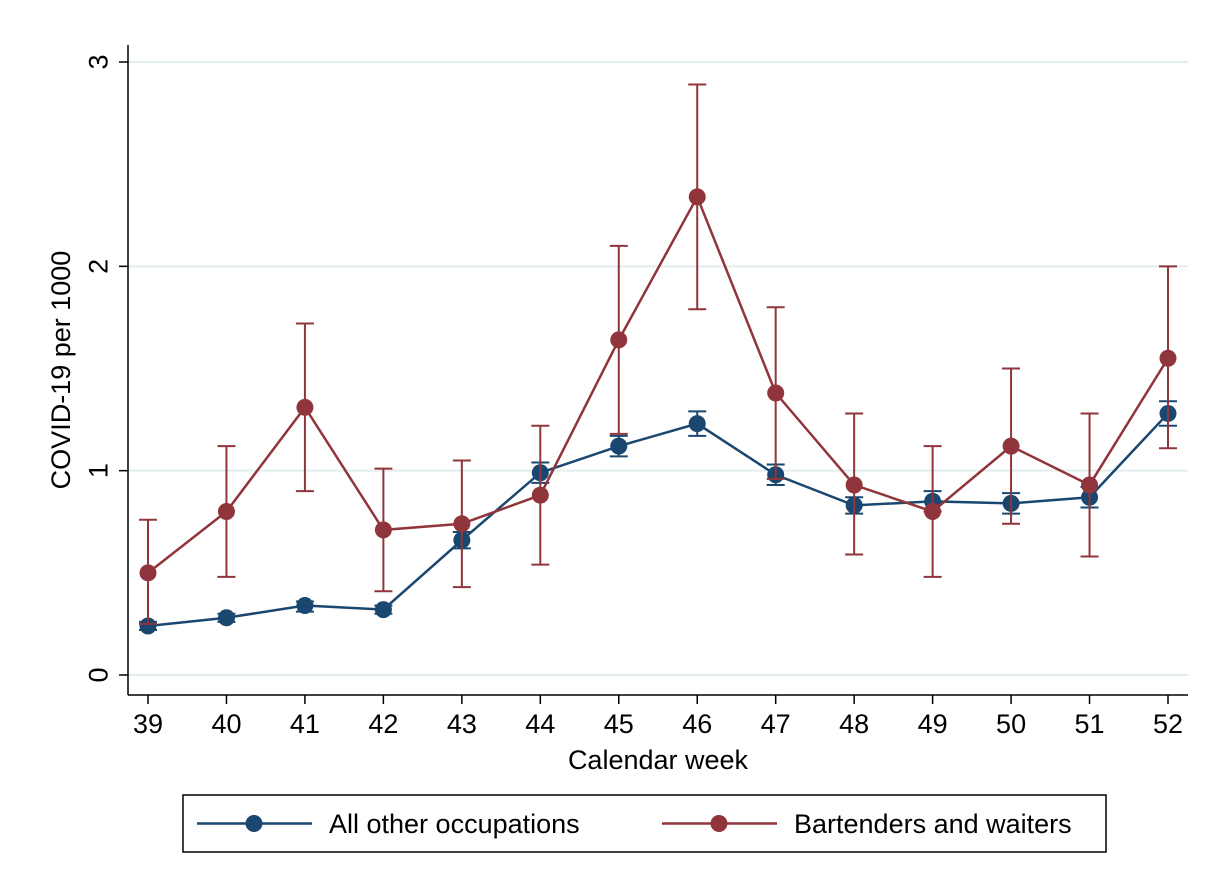 The width and height of the screenshot is (1215, 882). What do you see at coordinates (462, 724) in the screenshot?
I see `x-tick-label: 43` at bounding box center [462, 724].